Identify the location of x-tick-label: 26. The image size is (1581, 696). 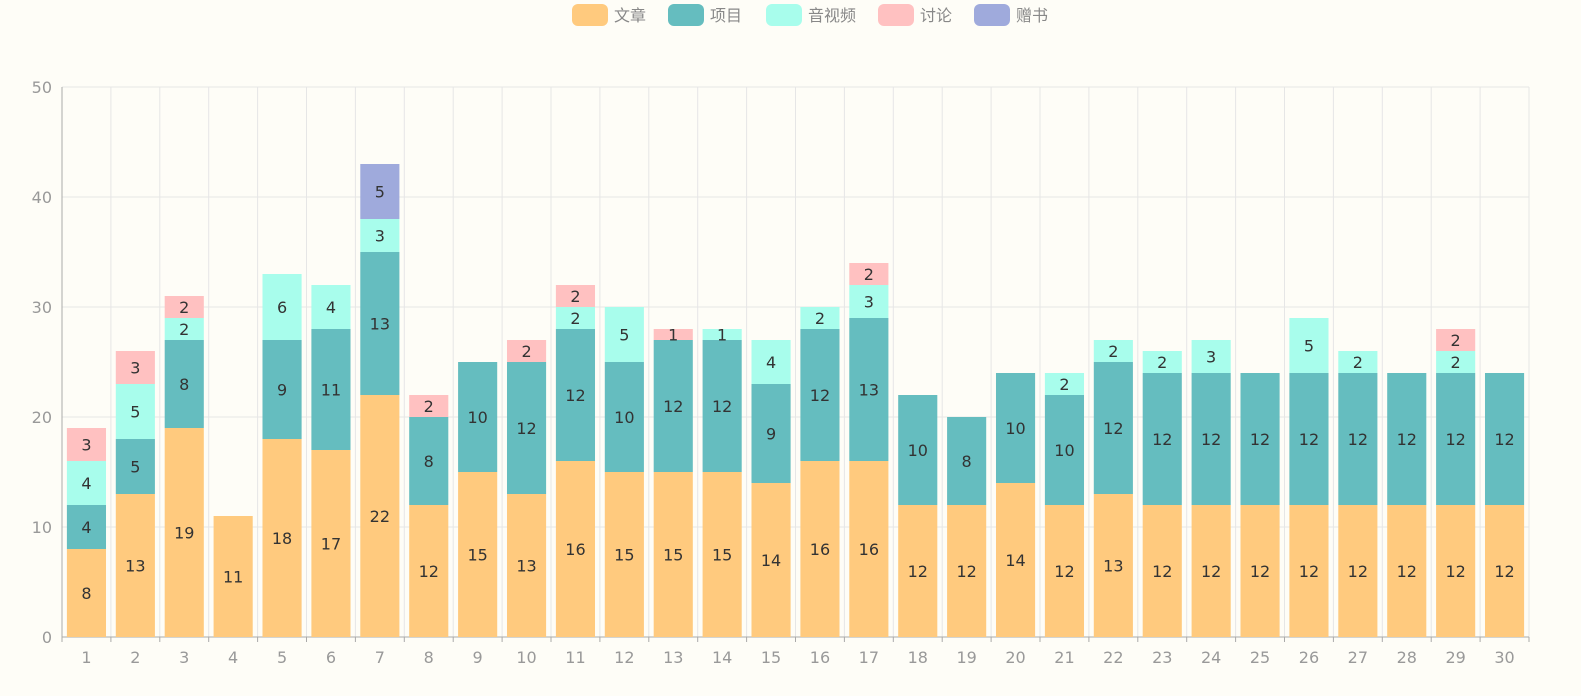
(1309, 657).